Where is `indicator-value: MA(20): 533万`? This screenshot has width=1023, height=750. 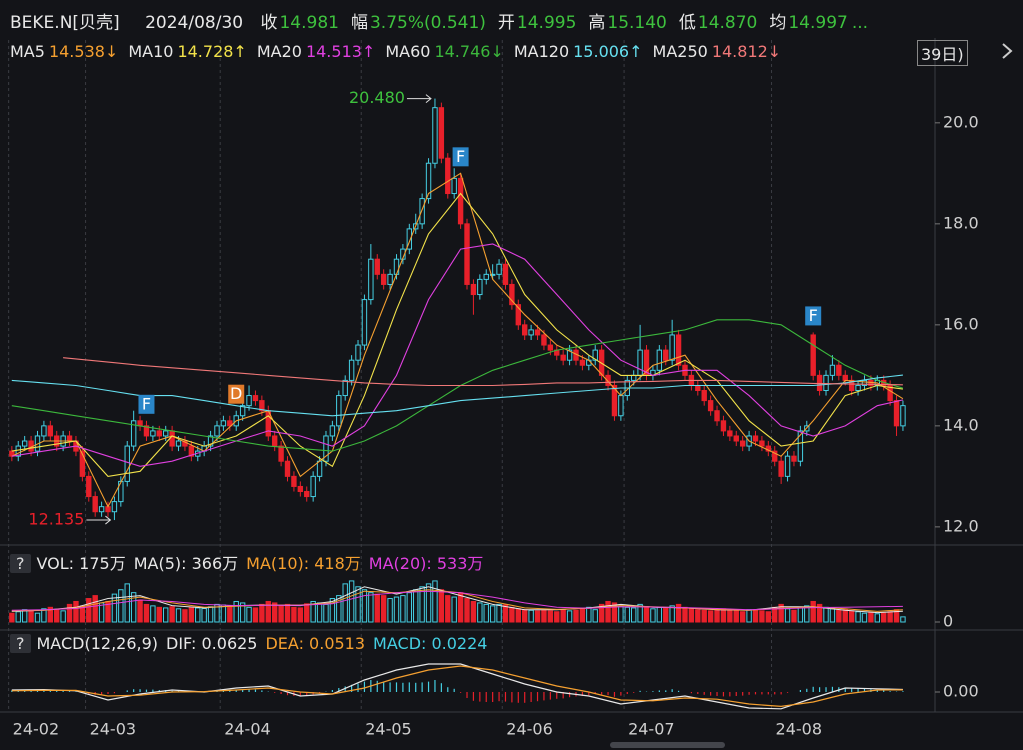 indicator-value: MA(20): 533万 is located at coordinates (426, 563).